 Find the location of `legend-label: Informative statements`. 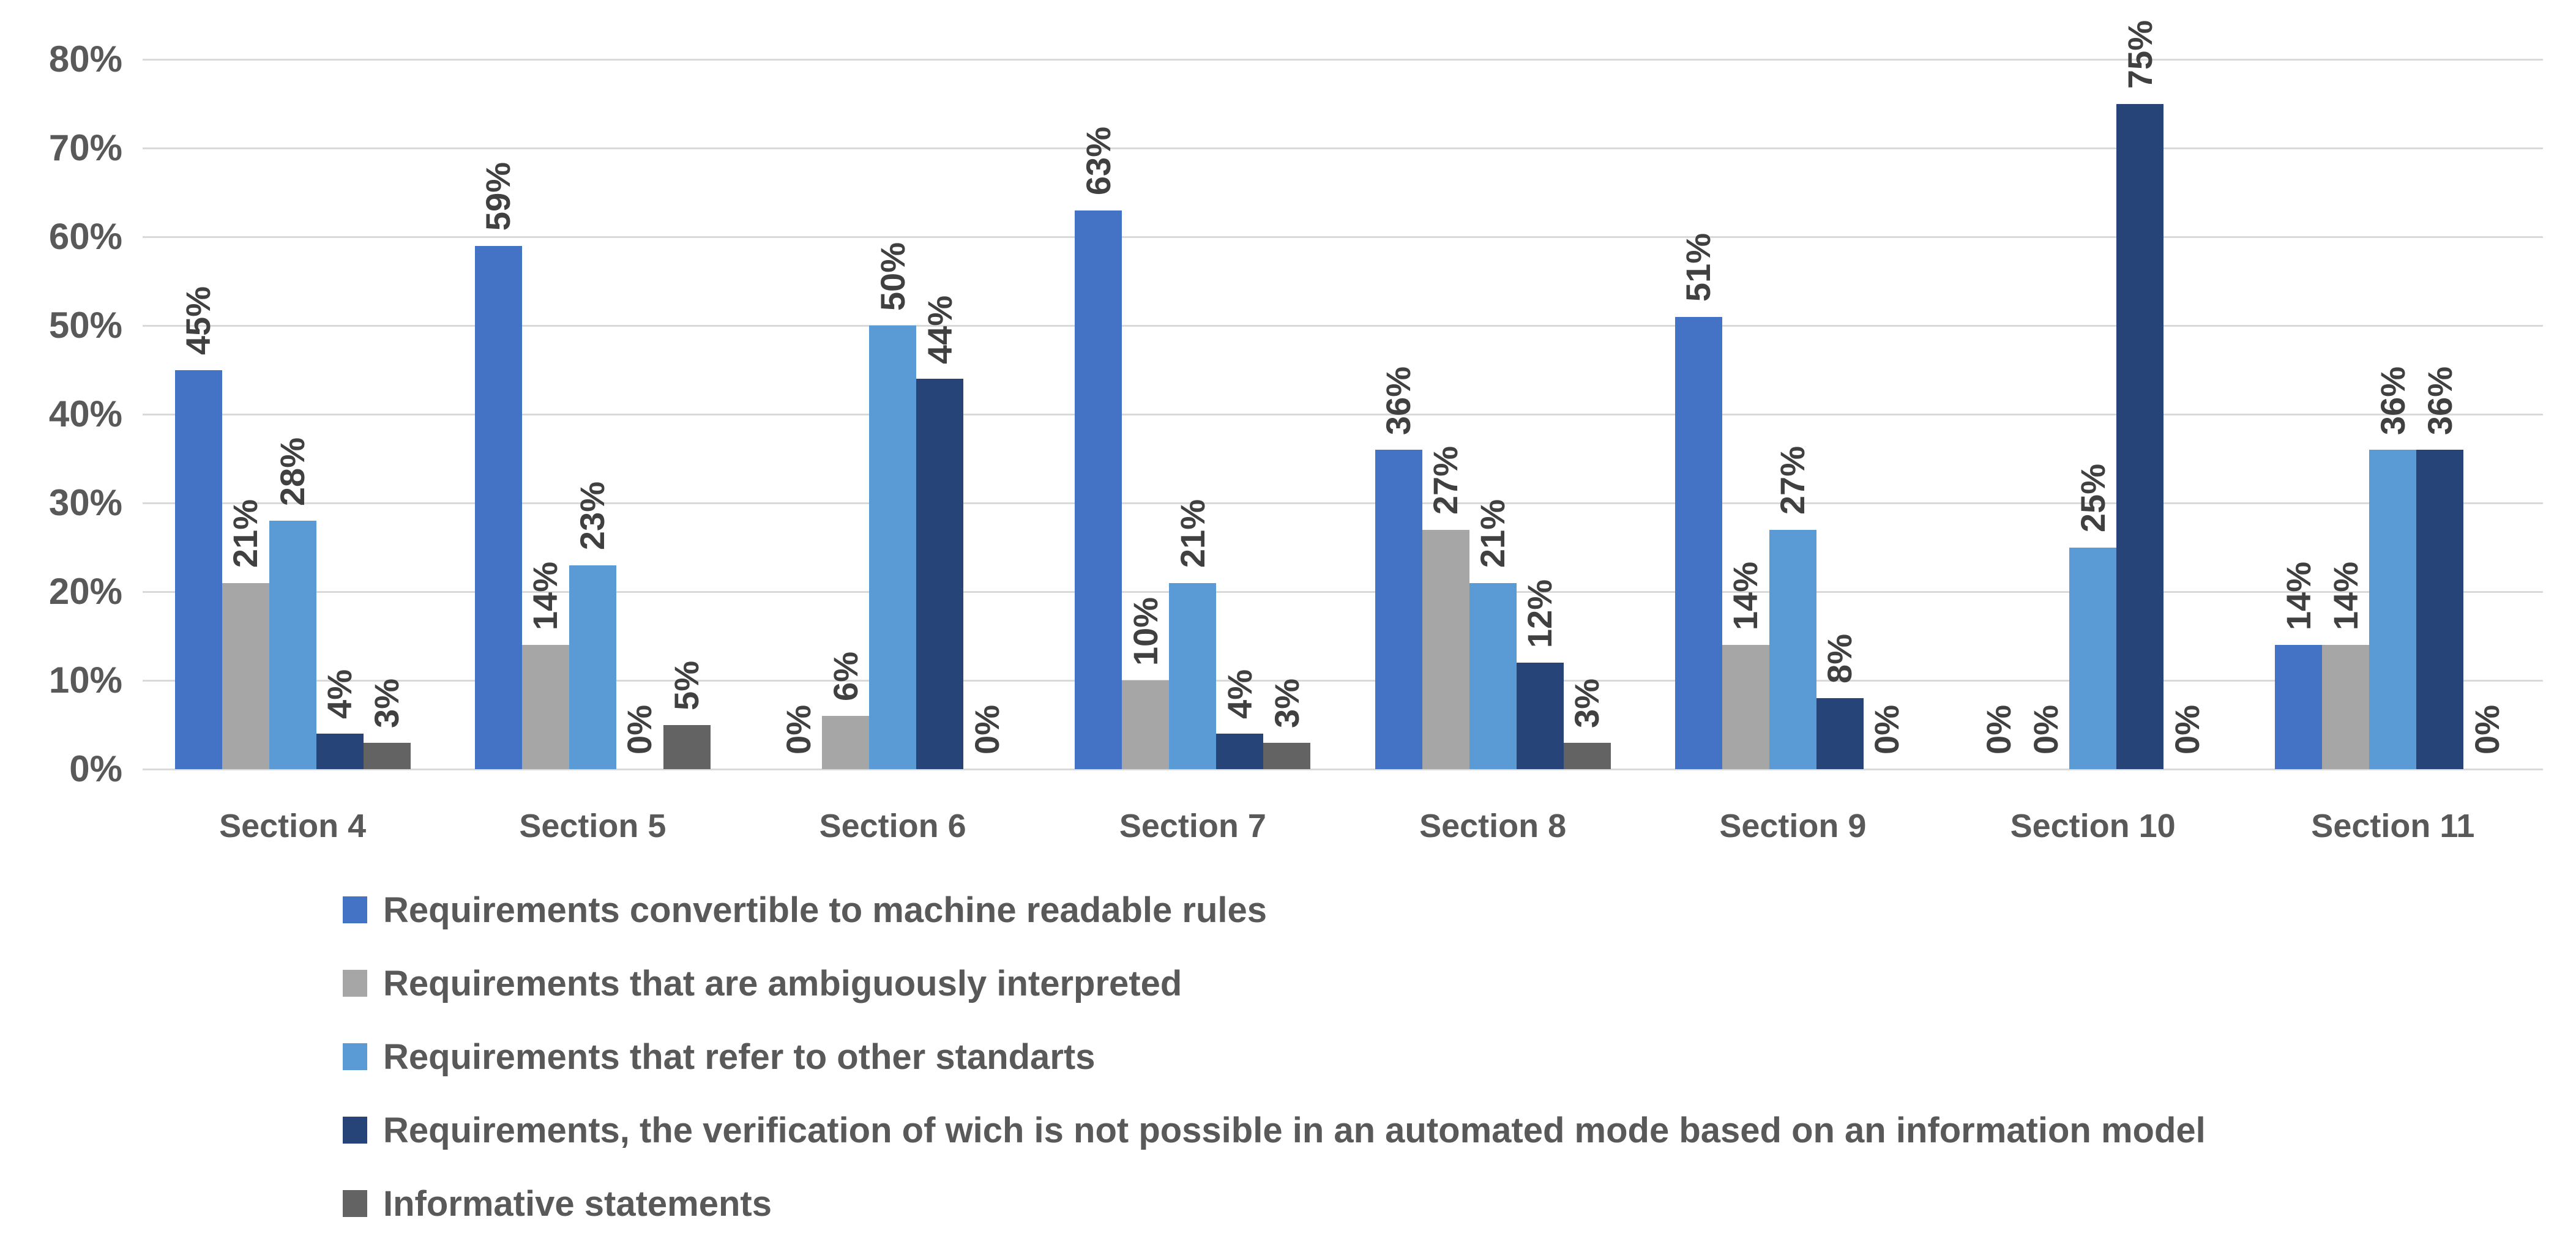

legend-label: Informative statements is located at coordinates (577, 1203).